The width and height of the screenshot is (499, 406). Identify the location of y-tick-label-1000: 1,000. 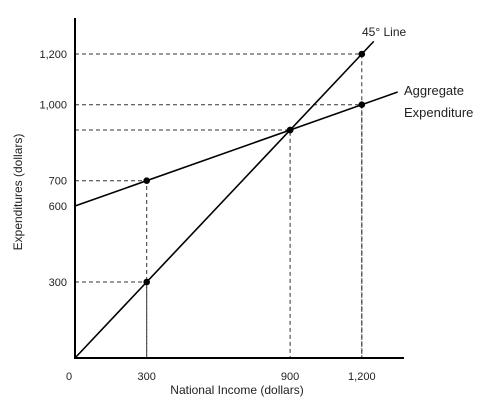
(53, 106).